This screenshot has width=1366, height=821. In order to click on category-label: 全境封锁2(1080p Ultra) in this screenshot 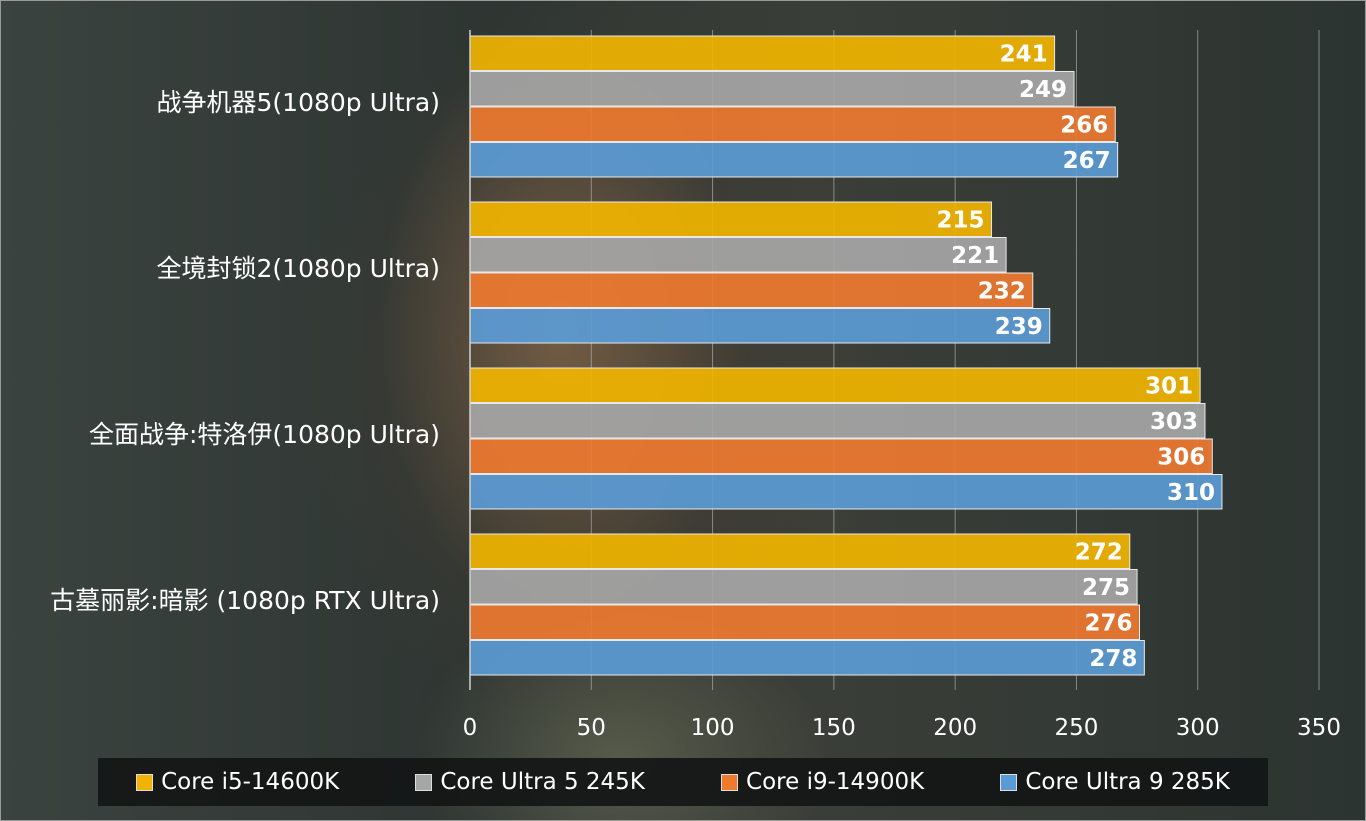, I will do `click(299, 268)`.